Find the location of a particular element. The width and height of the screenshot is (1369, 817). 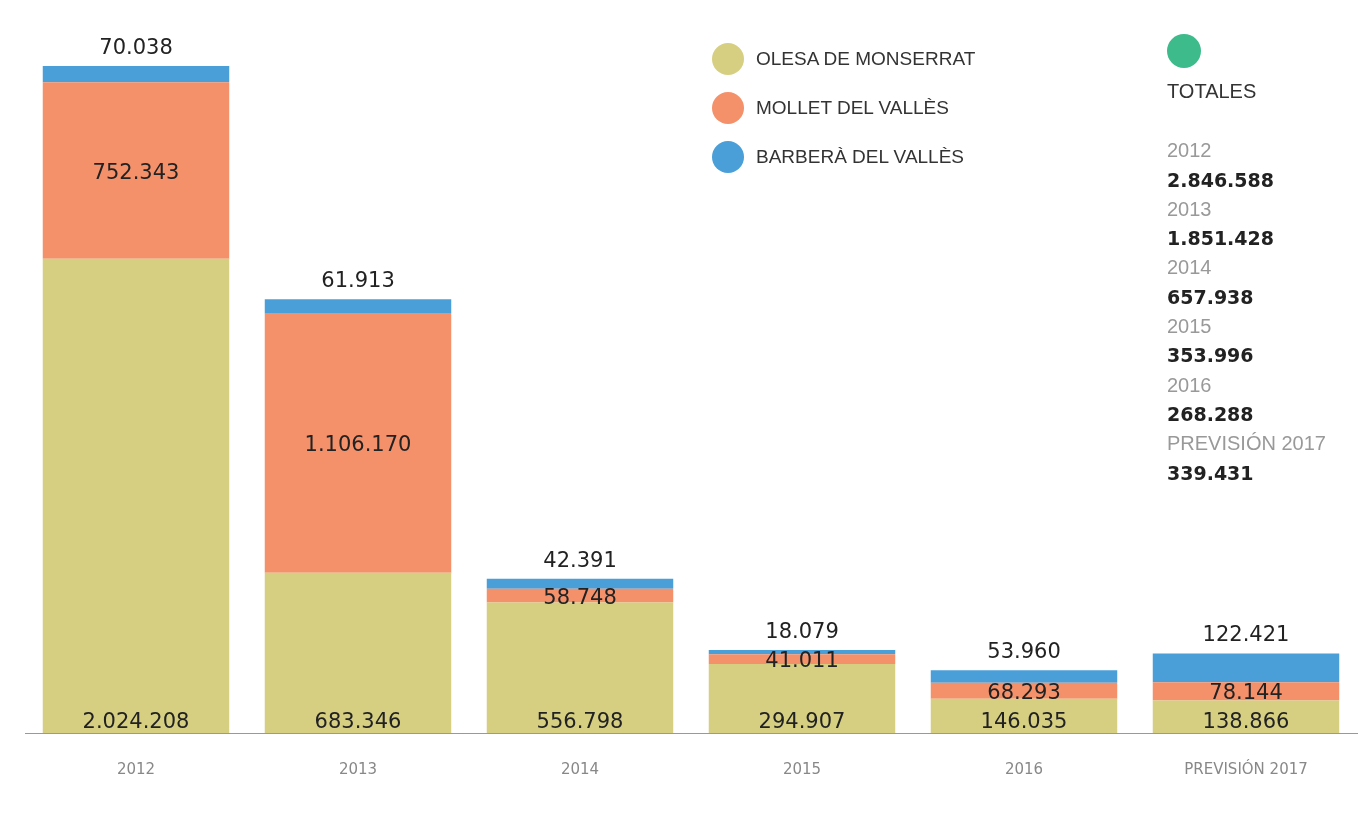

data-label: 42.391 is located at coordinates (580, 559).